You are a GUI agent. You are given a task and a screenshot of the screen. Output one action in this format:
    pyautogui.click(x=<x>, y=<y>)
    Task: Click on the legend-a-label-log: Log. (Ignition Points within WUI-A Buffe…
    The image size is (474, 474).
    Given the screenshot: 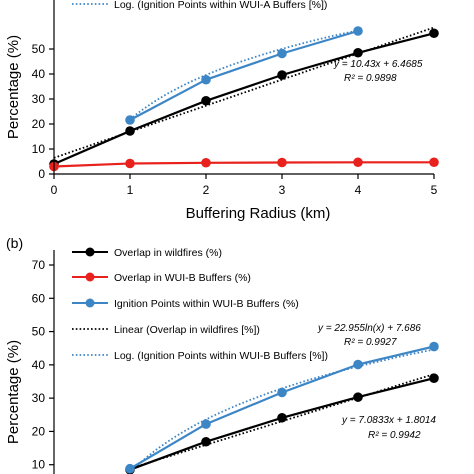 What is the action you would take?
    pyautogui.click(x=220, y=5)
    